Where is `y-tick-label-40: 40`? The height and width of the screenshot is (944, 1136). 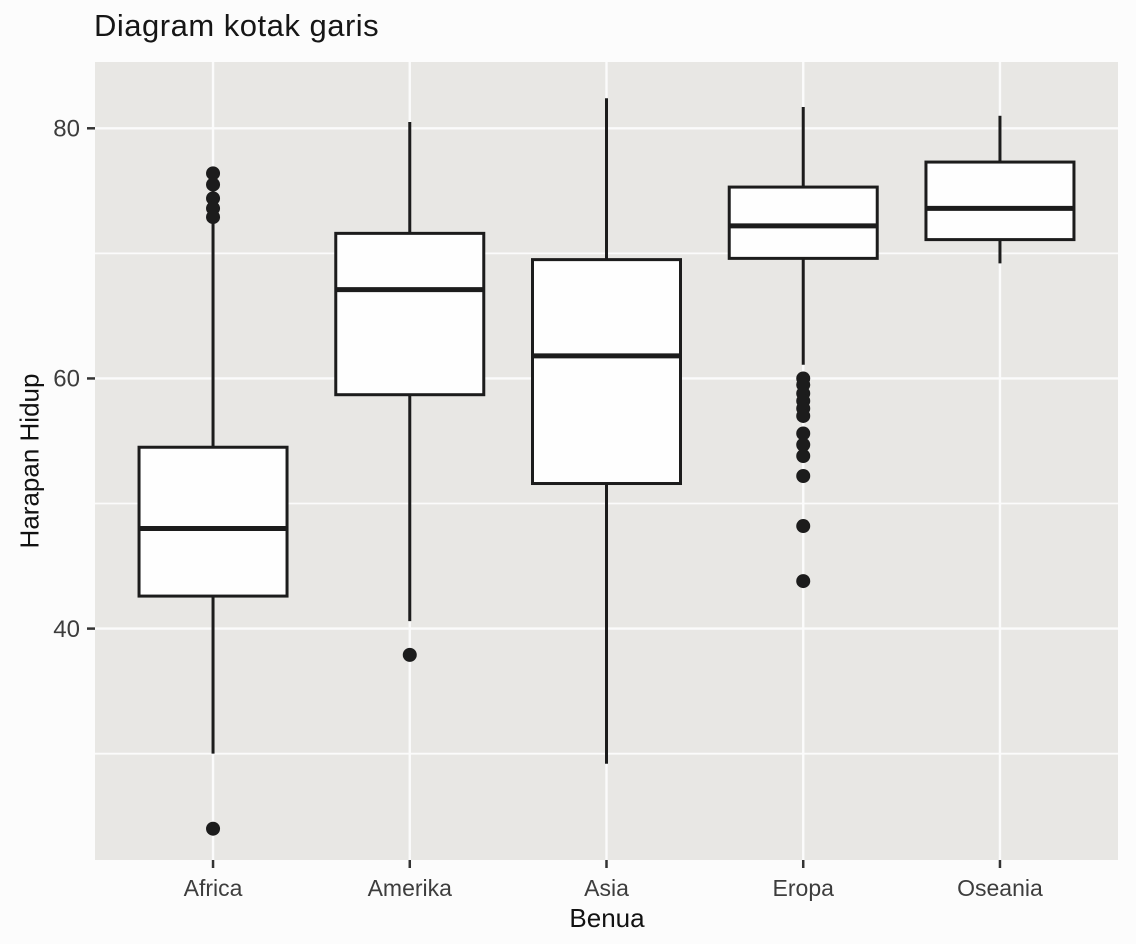 y-tick-label-40: 40 is located at coordinates (66, 629).